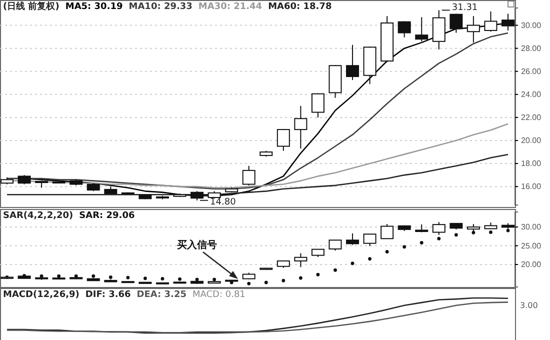  Describe the element at coordinates (531, 48) in the screenshot. I see `y-tick-label: 28.00` at that location.